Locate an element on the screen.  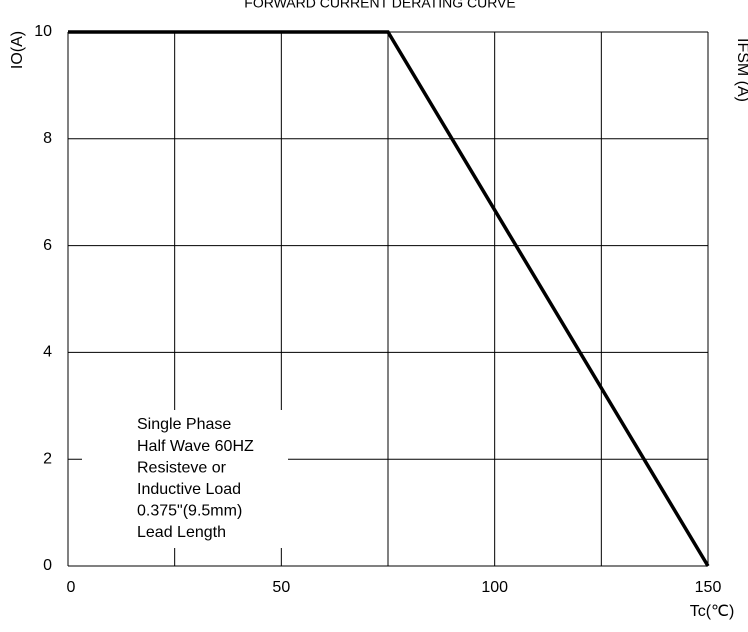
y-axis-label: IO(A) is located at coordinates (17, 50).